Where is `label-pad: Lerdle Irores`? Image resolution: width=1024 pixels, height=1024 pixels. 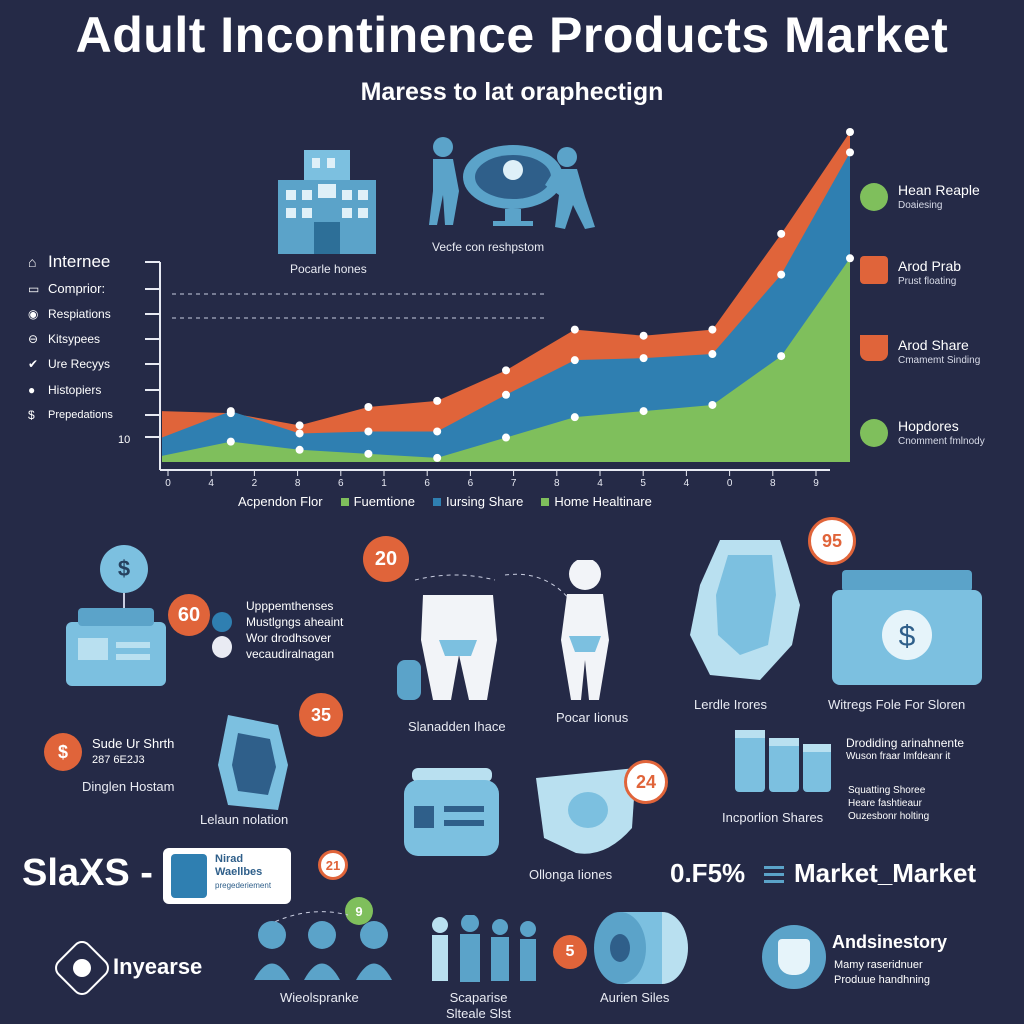
label-pad: Lerdle Irores is located at coordinates (730, 704).